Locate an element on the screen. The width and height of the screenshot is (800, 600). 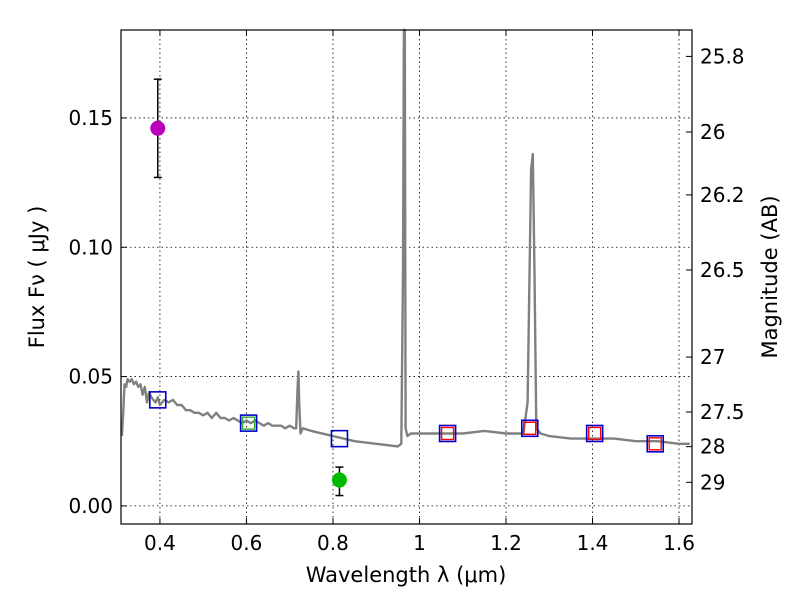
mag-tick-label: 27.5 is located at coordinates (722, 412).